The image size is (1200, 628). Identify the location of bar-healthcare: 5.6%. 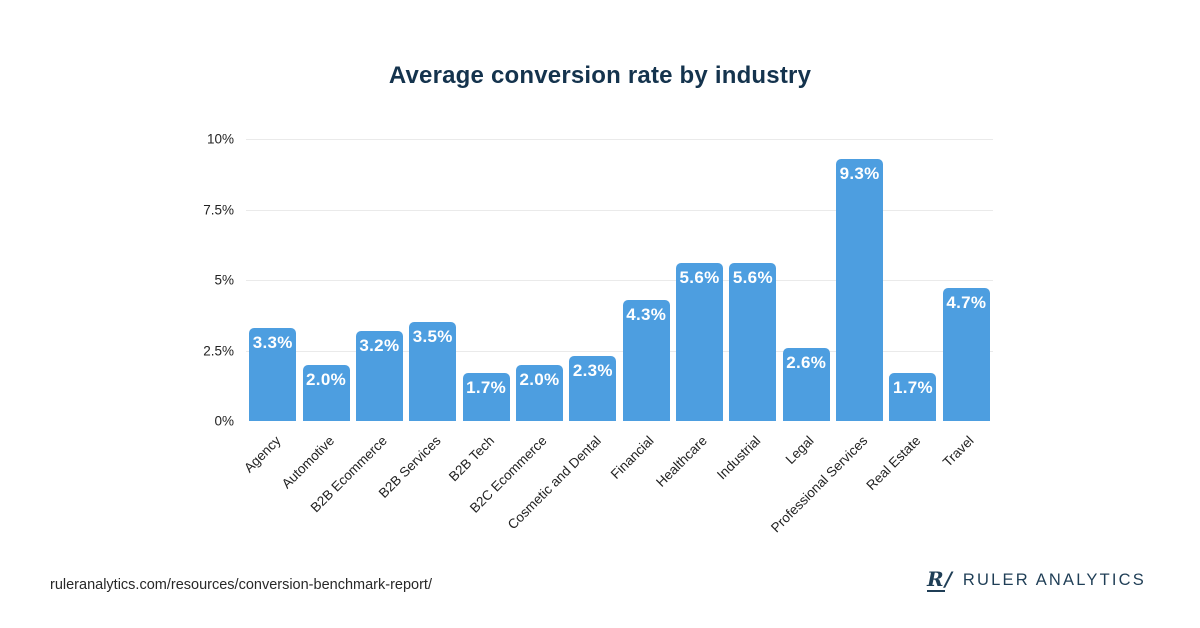
(700, 342).